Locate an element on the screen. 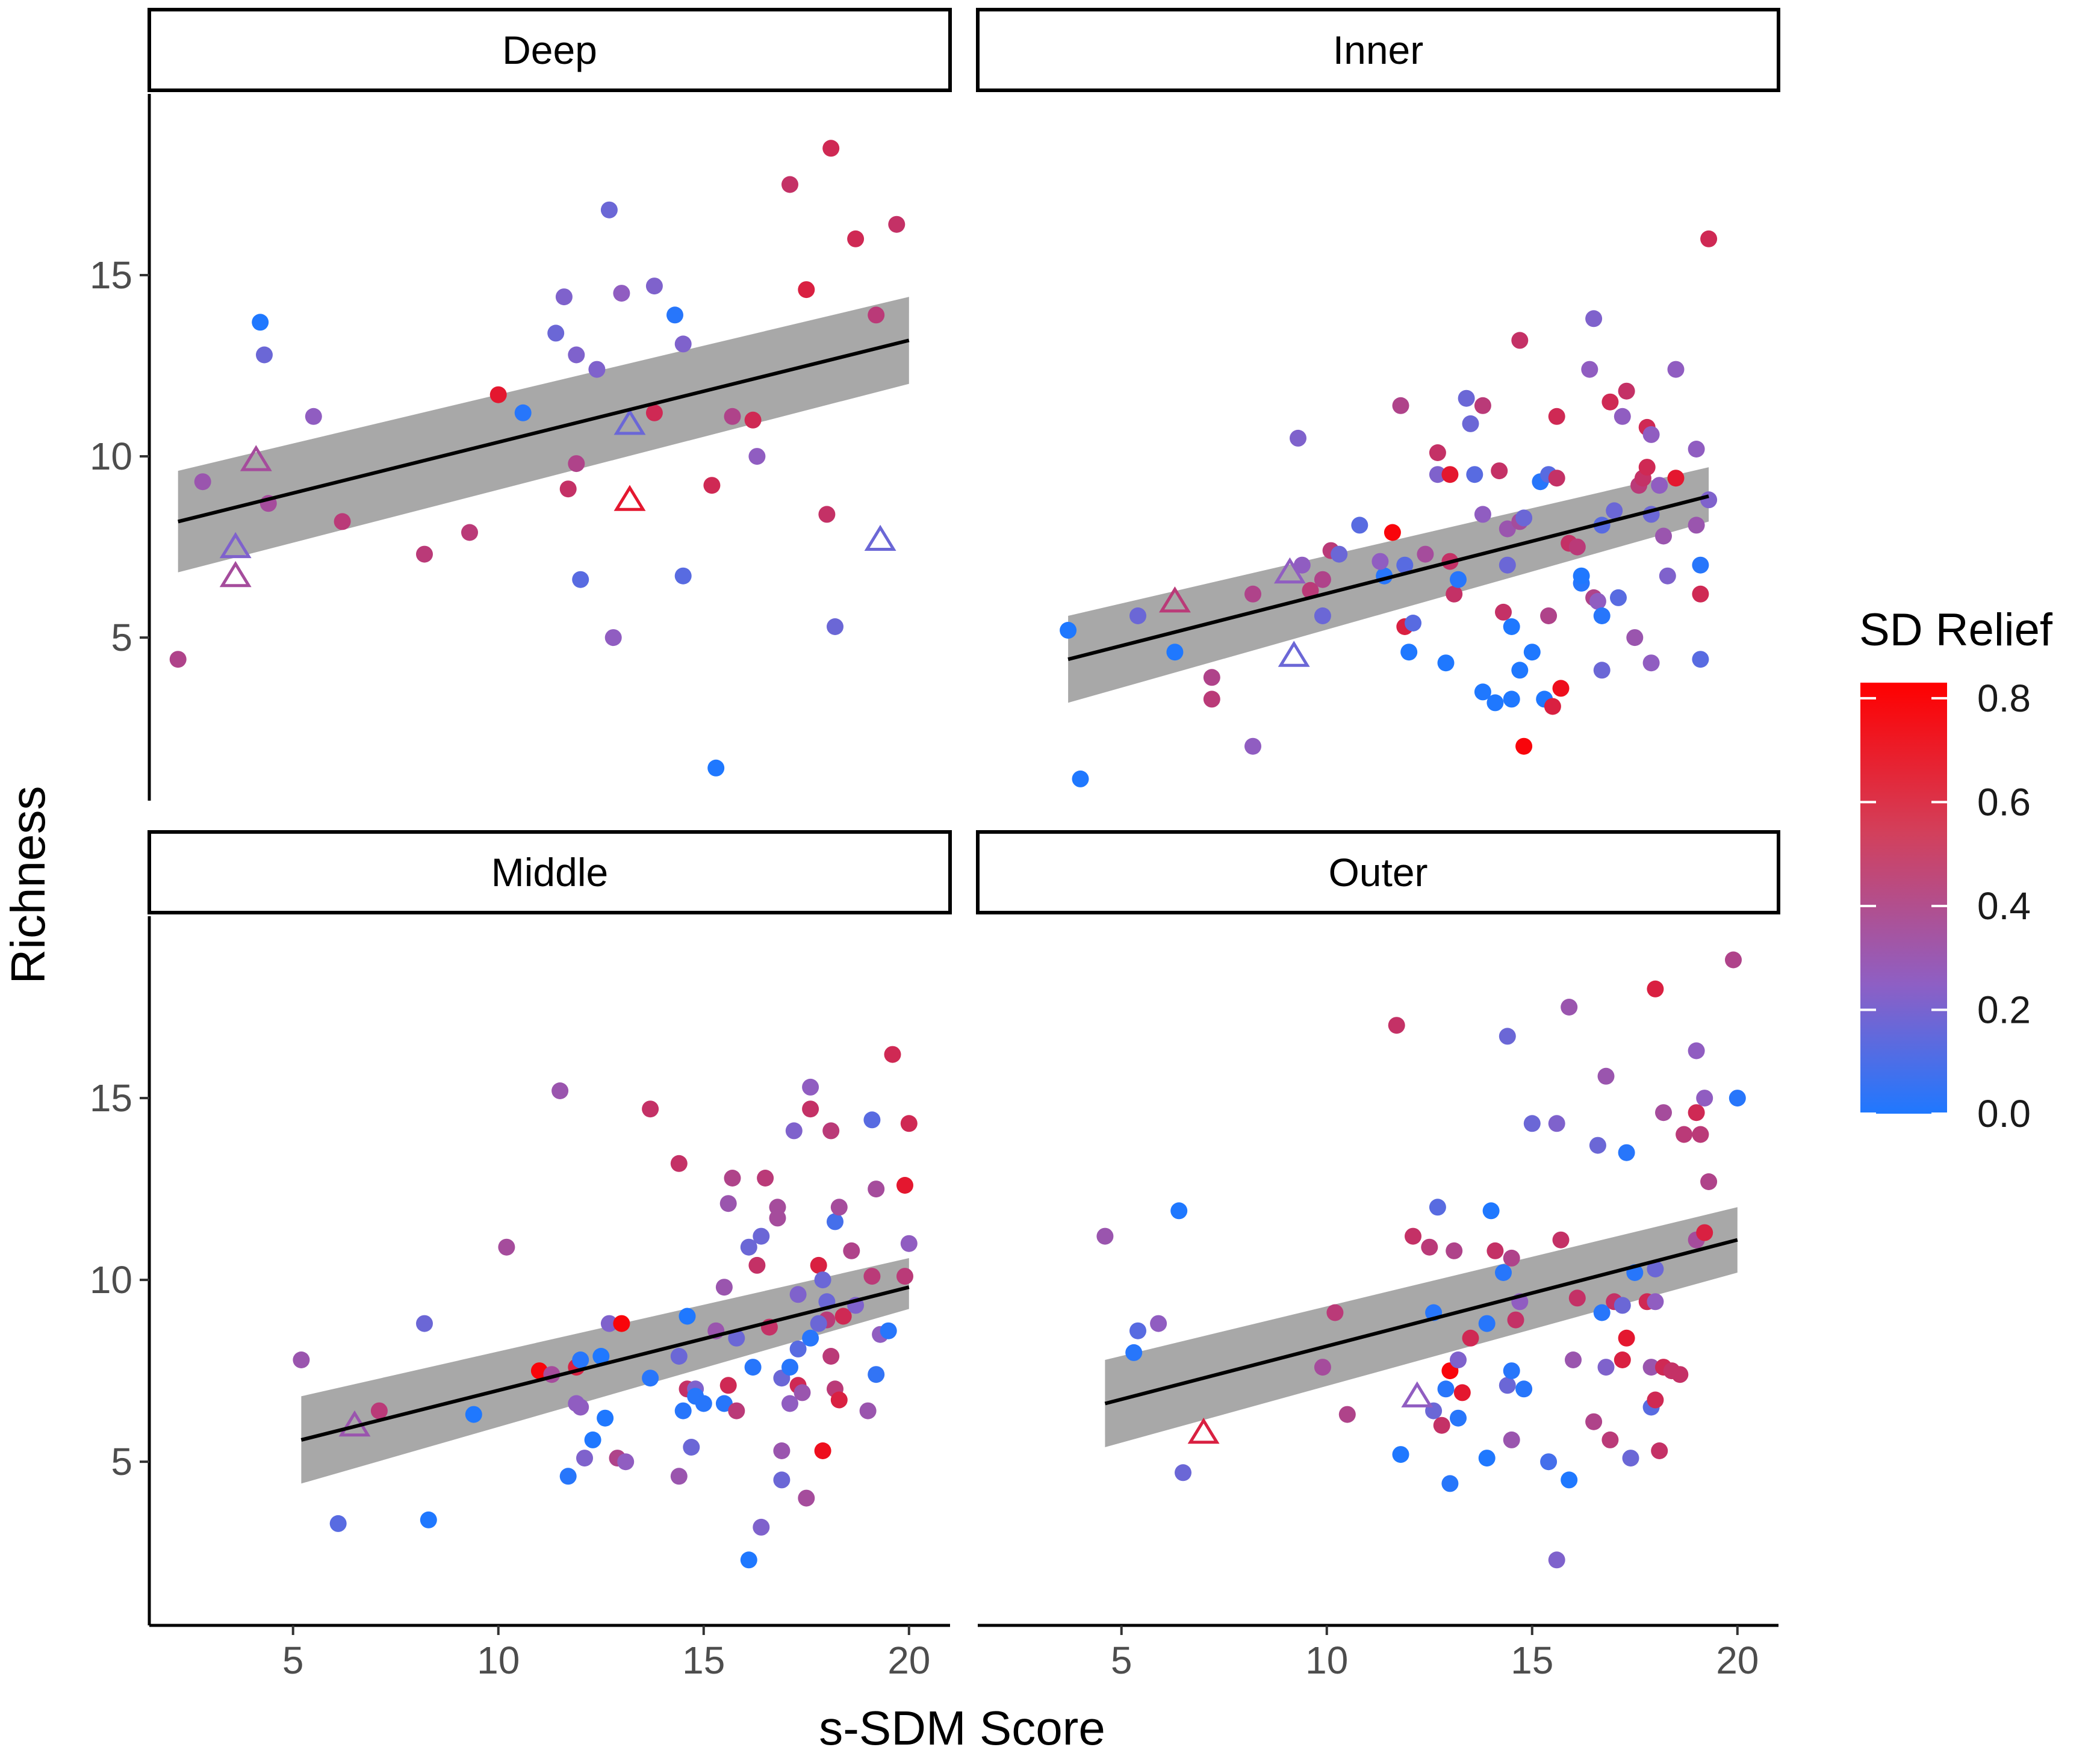 This screenshot has height=1753, width=2100. facet-label: Deep is located at coordinates (549, 50).